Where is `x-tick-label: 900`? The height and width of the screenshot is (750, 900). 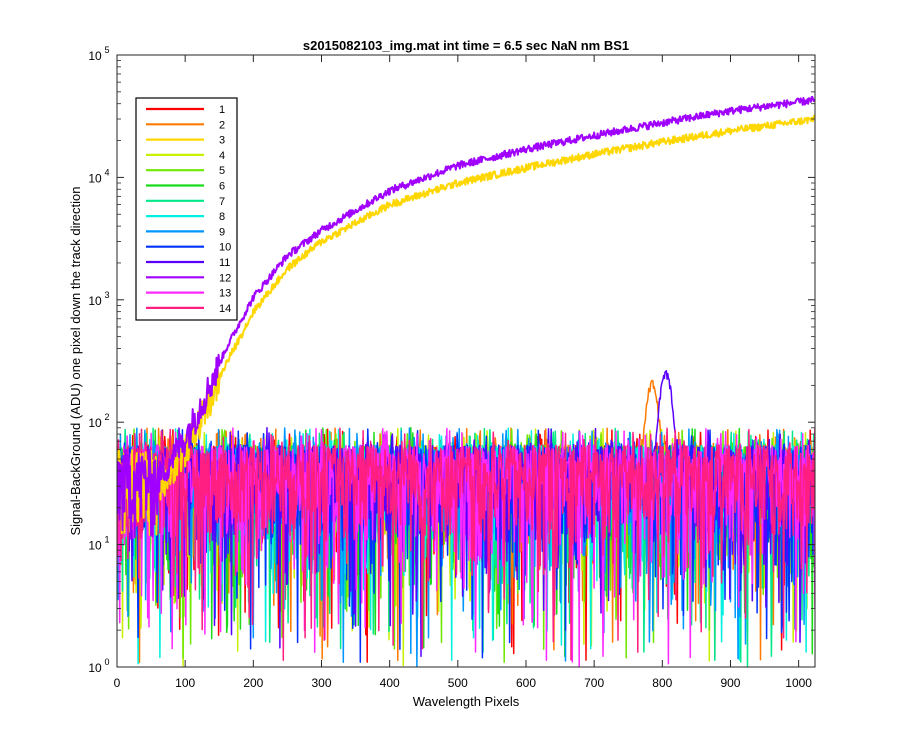
x-tick-label: 900 is located at coordinates (730, 683).